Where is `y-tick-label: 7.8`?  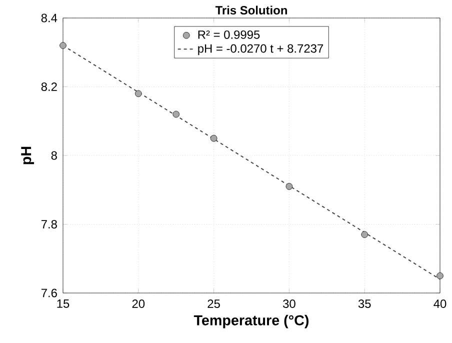
y-tick-label: 7.8 is located at coordinates (49, 224).